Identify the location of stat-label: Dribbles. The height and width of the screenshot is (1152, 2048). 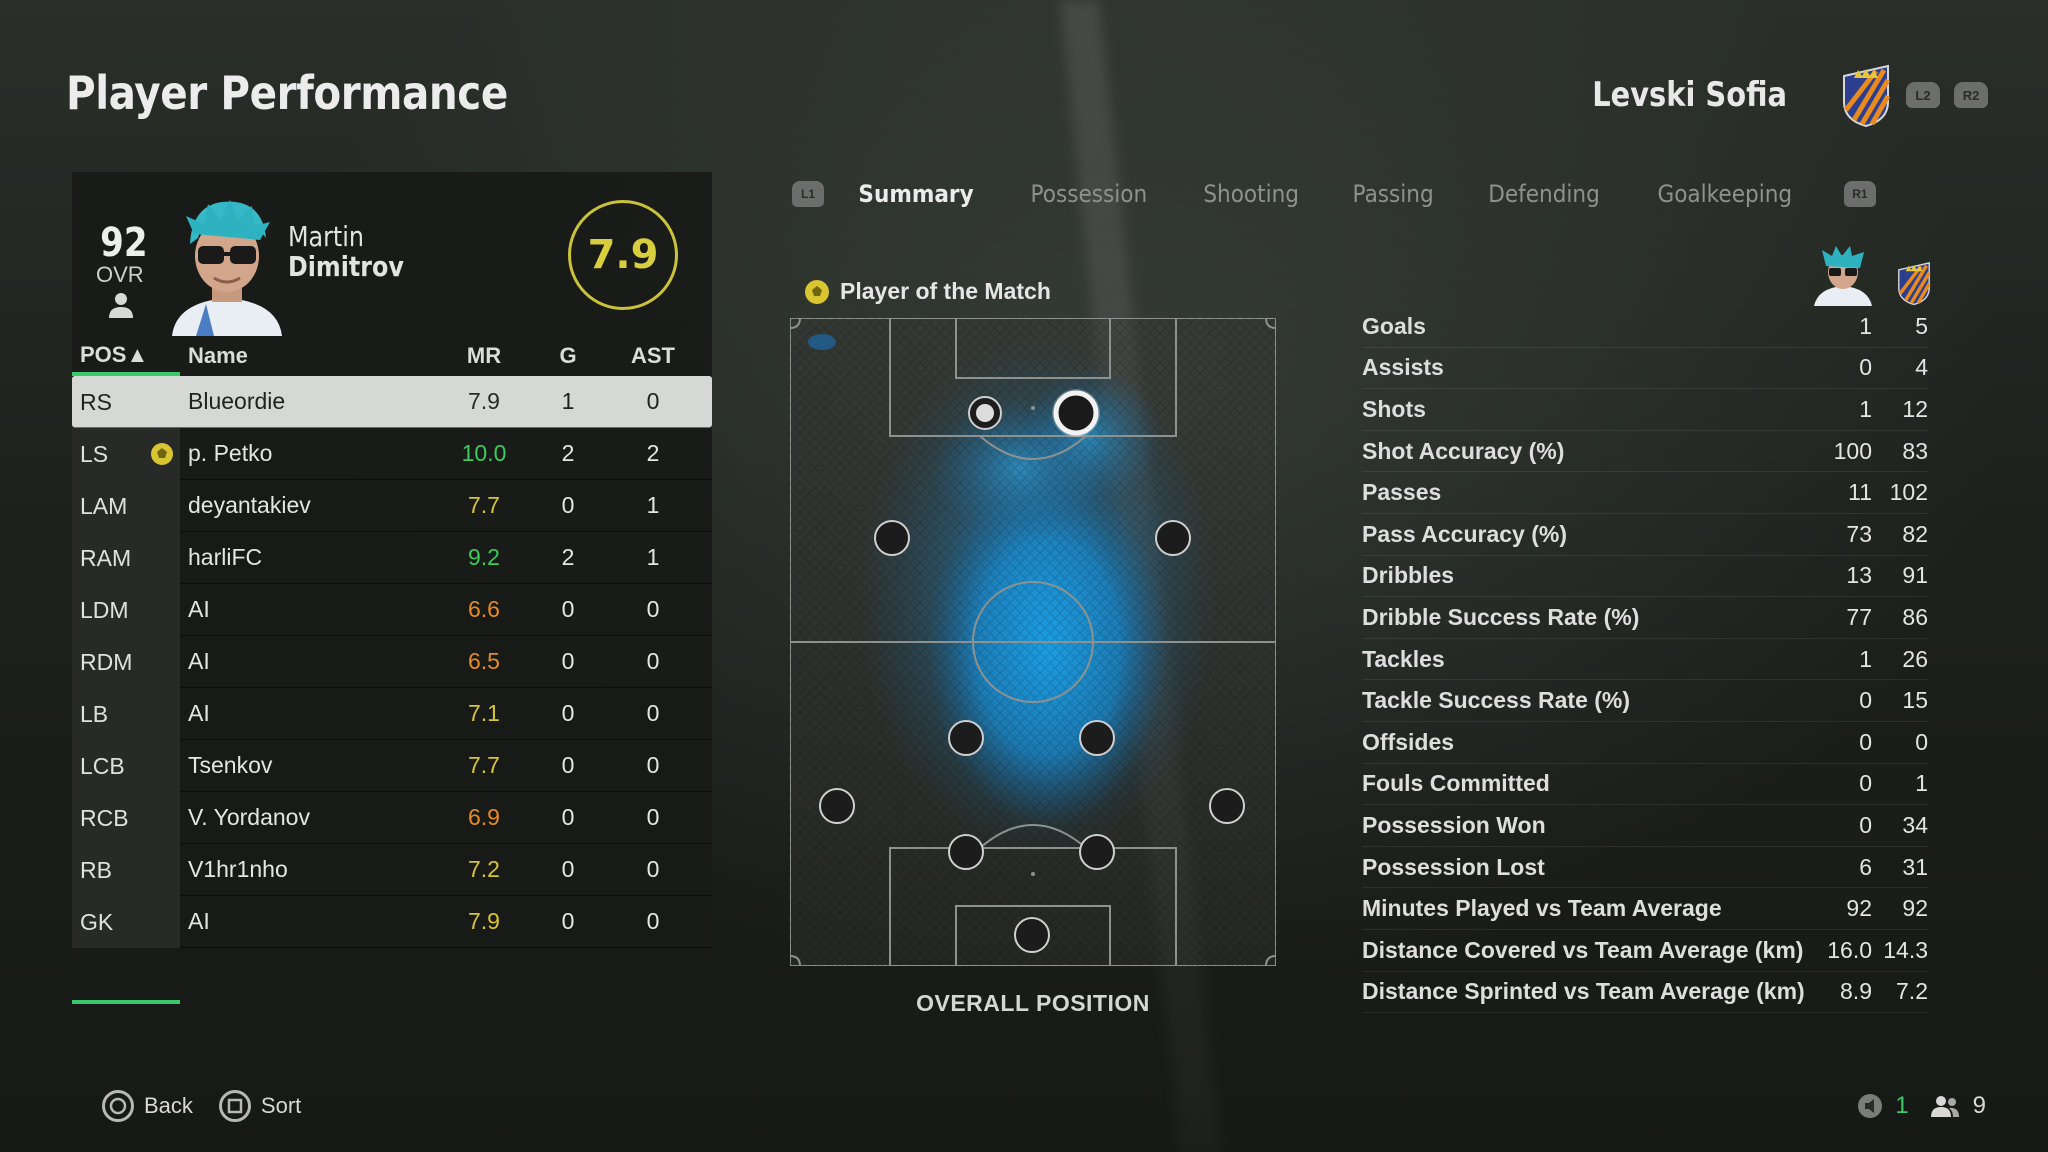
(1408, 575).